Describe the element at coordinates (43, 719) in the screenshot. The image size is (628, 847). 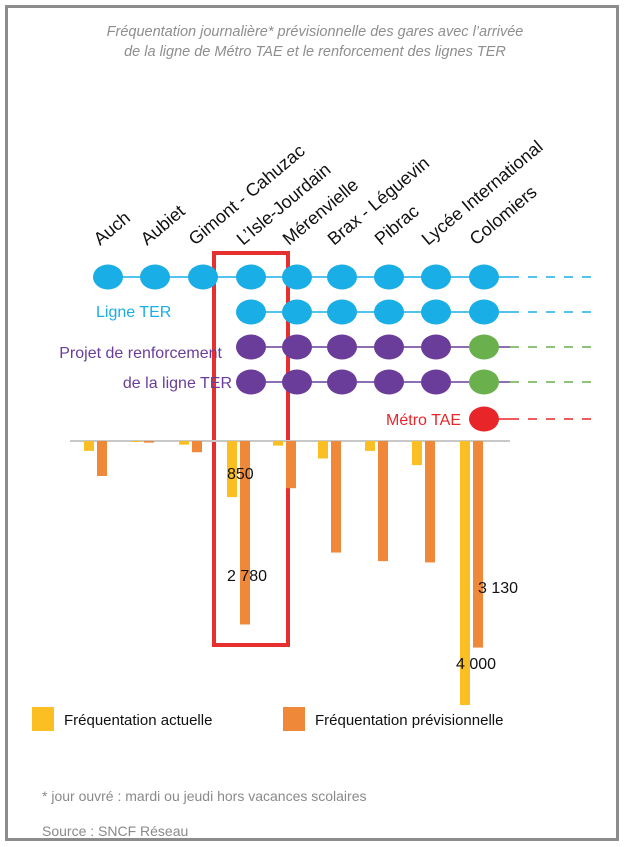
I see `legend-swatch-actuelle` at that location.